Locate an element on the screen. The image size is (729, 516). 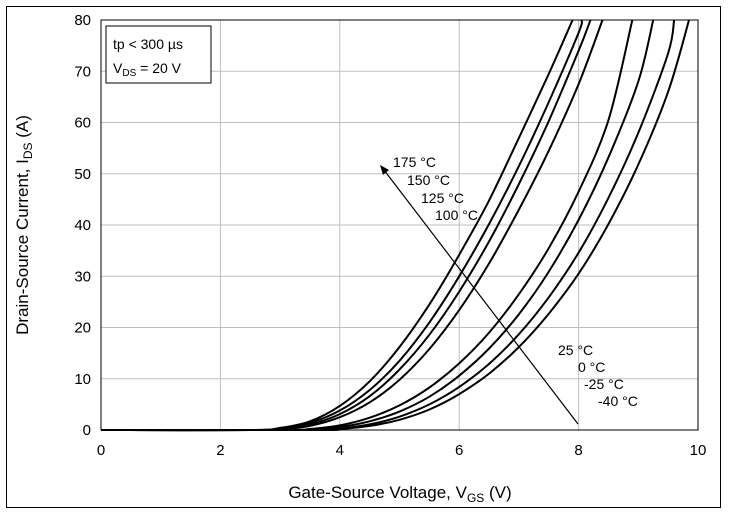
x-tick-label: 2 is located at coordinates (220, 450).